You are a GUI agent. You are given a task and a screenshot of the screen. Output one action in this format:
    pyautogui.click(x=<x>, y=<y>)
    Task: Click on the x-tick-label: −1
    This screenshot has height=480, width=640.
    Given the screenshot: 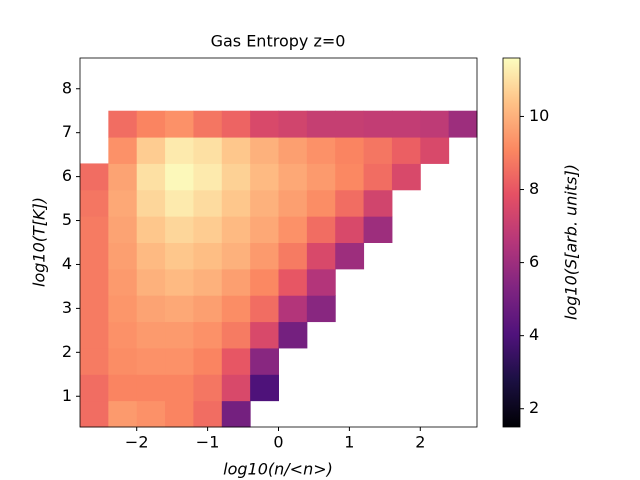 What is the action you would take?
    pyautogui.click(x=208, y=442)
    